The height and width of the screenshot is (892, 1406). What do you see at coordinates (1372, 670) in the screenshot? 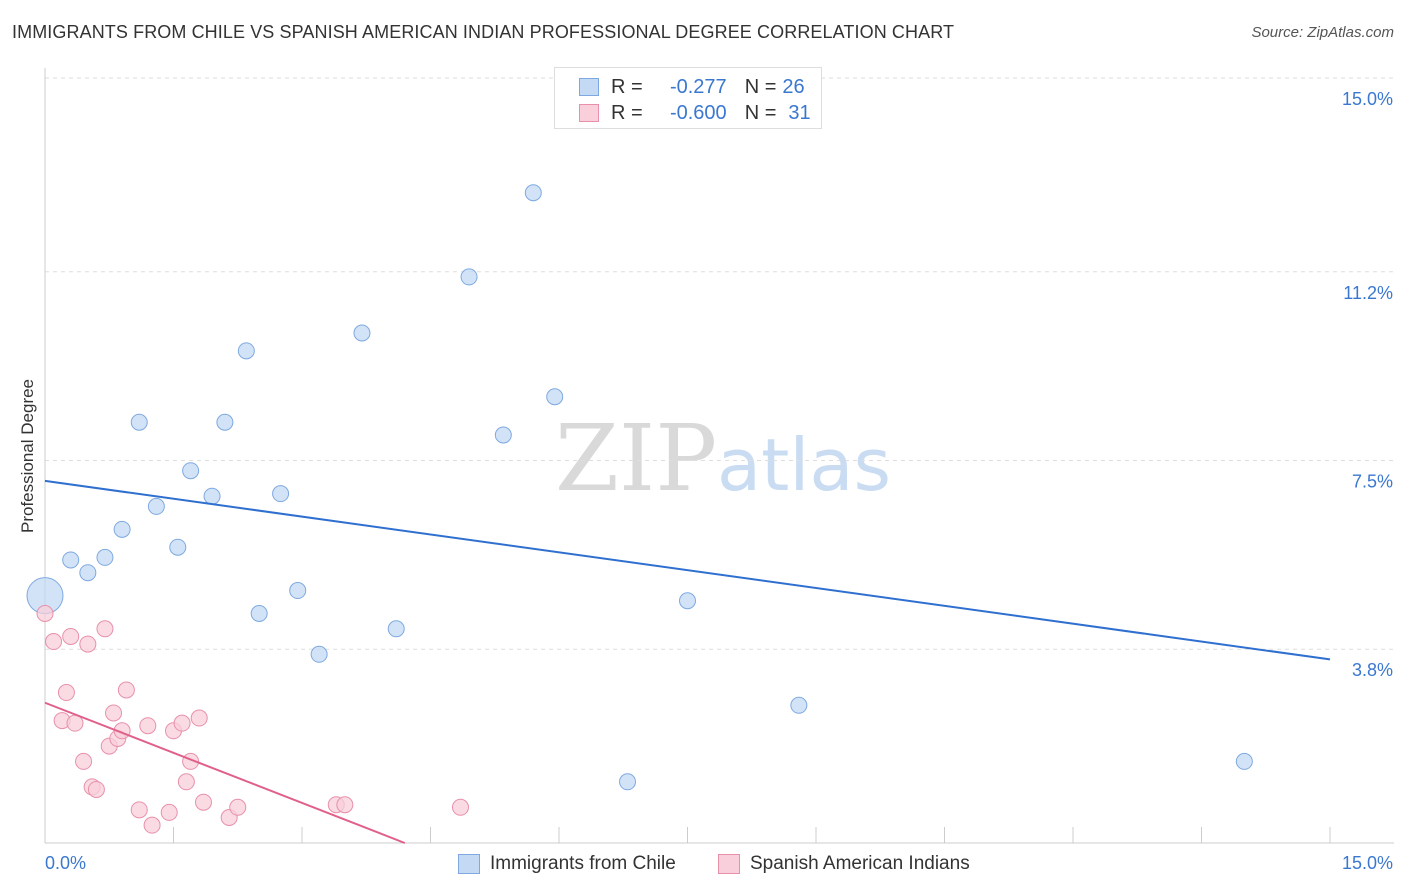
I see `y-tick-label: 3.8%` at bounding box center [1372, 670].